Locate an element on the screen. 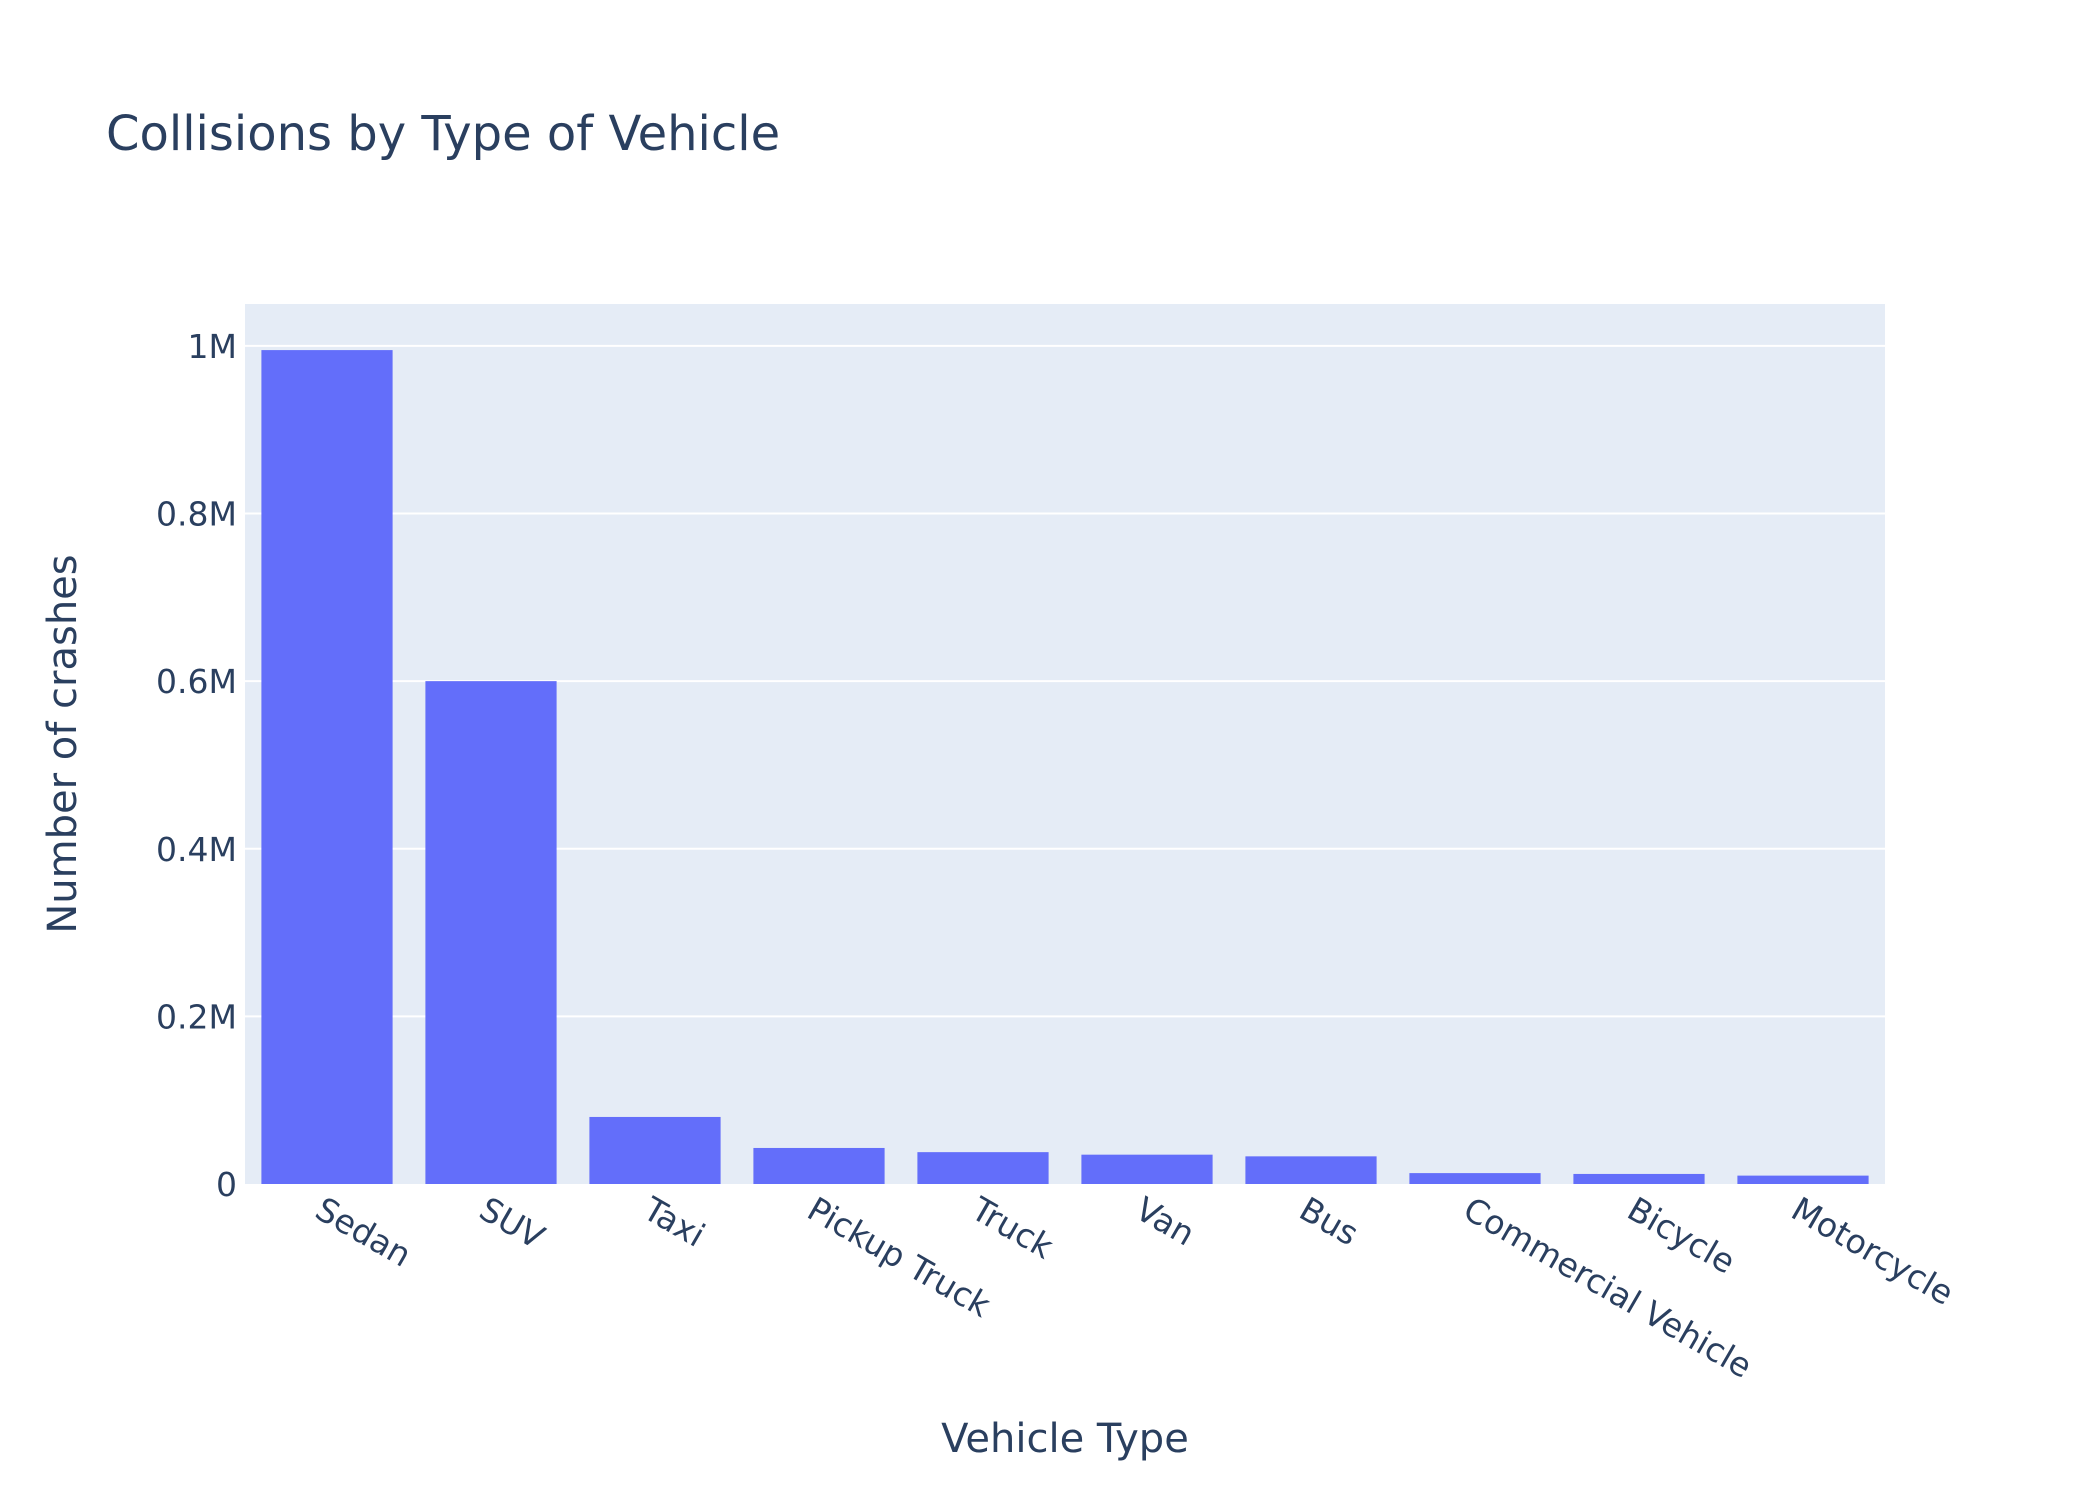 The height and width of the screenshot is (1500, 2100). x-axis-title: Vehicle Type is located at coordinates (1065, 1439).